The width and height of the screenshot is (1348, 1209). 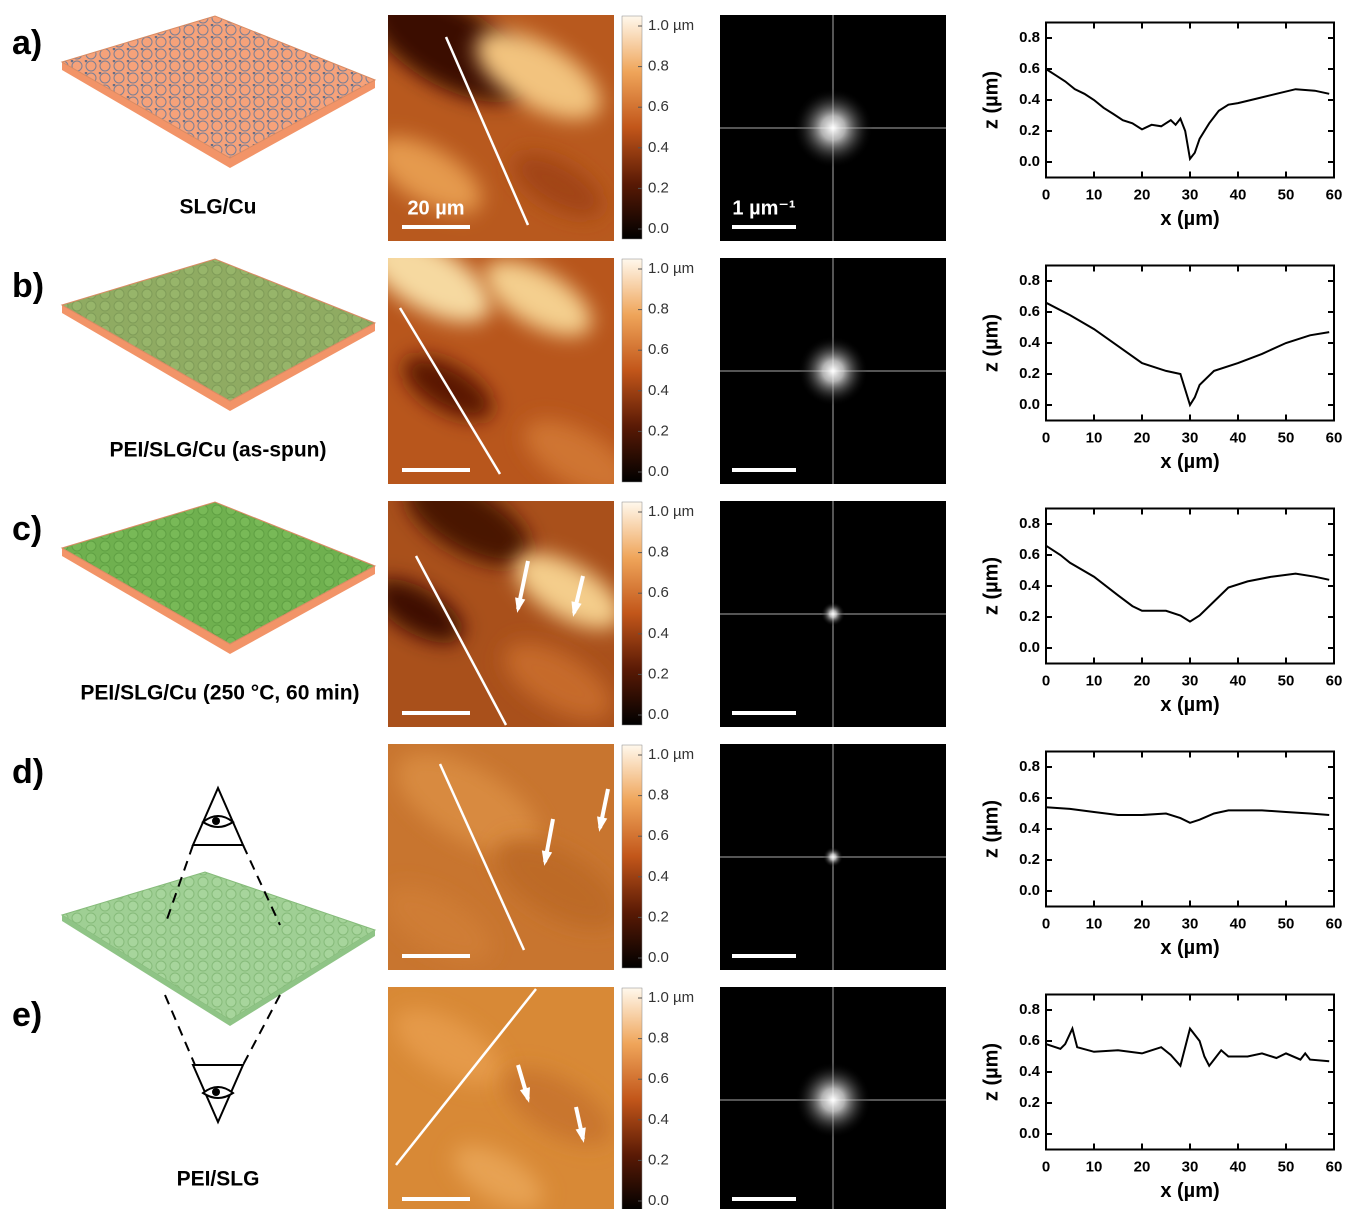 What do you see at coordinates (27, 43) in the screenshot?
I see `panel-label: a)` at bounding box center [27, 43].